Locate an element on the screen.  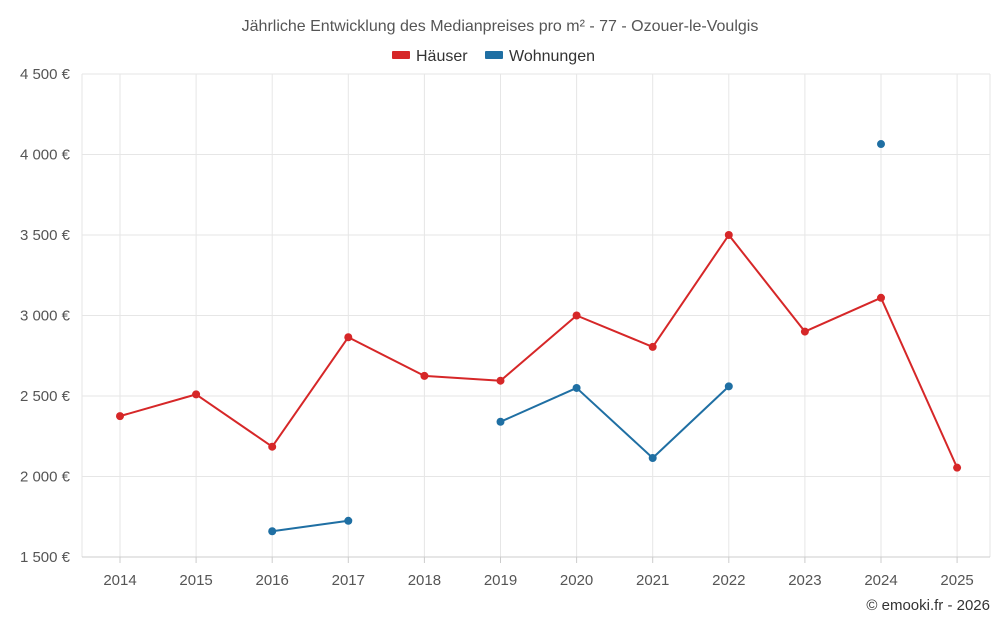
legend-item-wohnungen: Wohnungen is located at coordinates (540, 56).